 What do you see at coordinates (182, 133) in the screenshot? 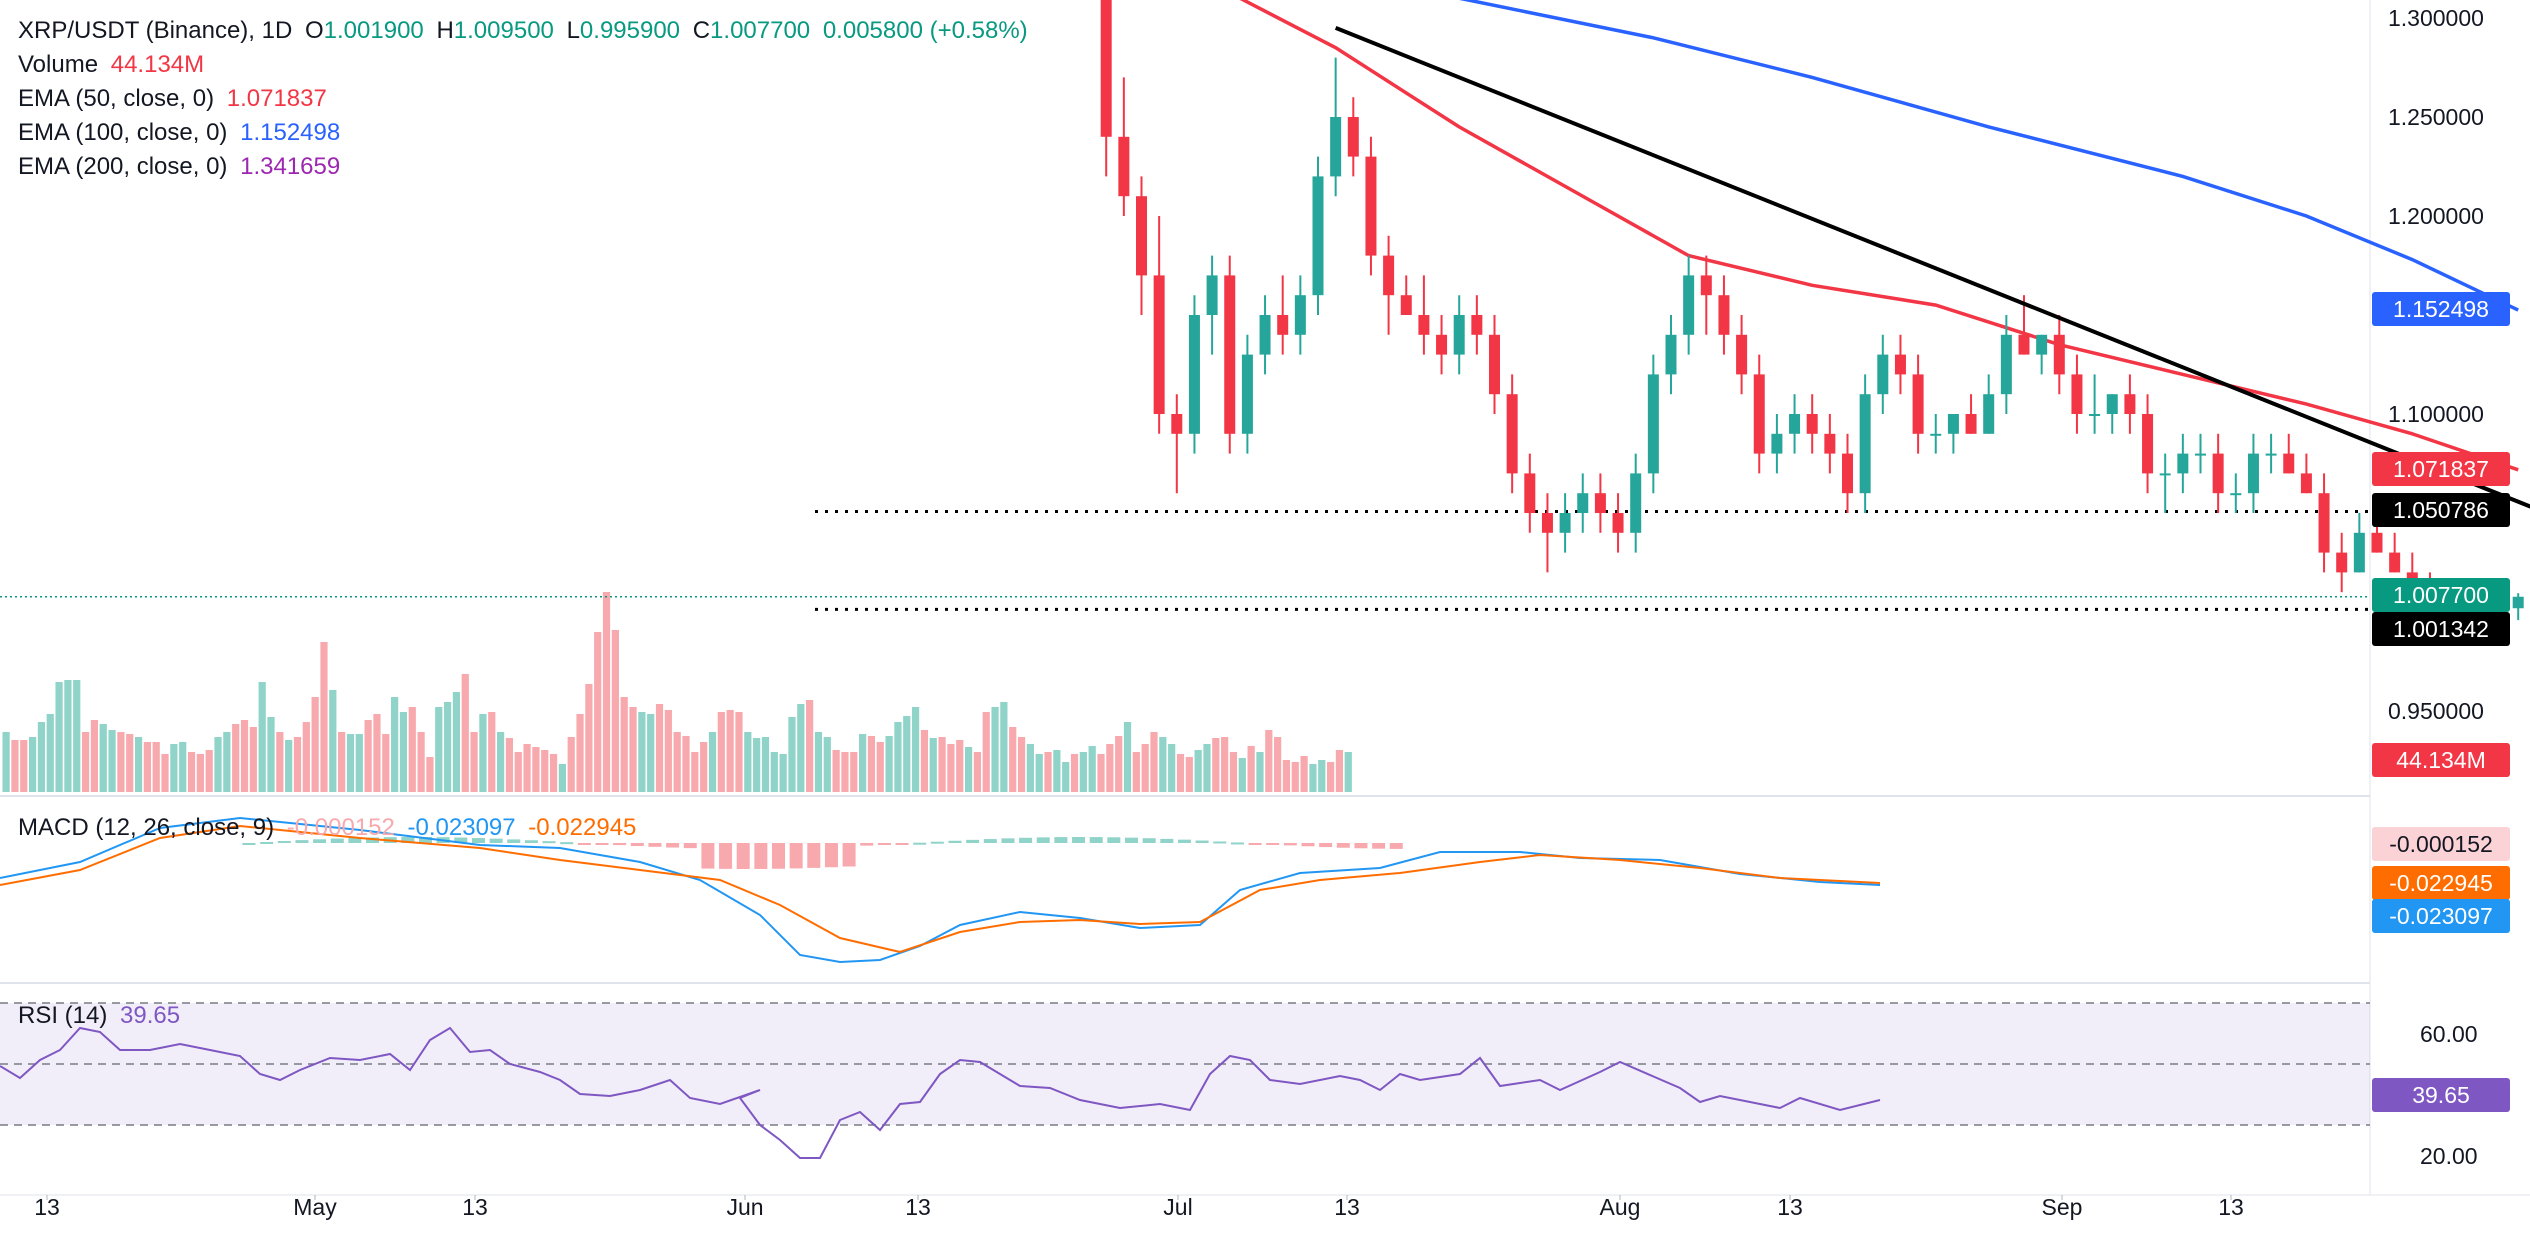
I see `ema100-legend: EMA (100, close, 0) 1.152498` at bounding box center [182, 133].